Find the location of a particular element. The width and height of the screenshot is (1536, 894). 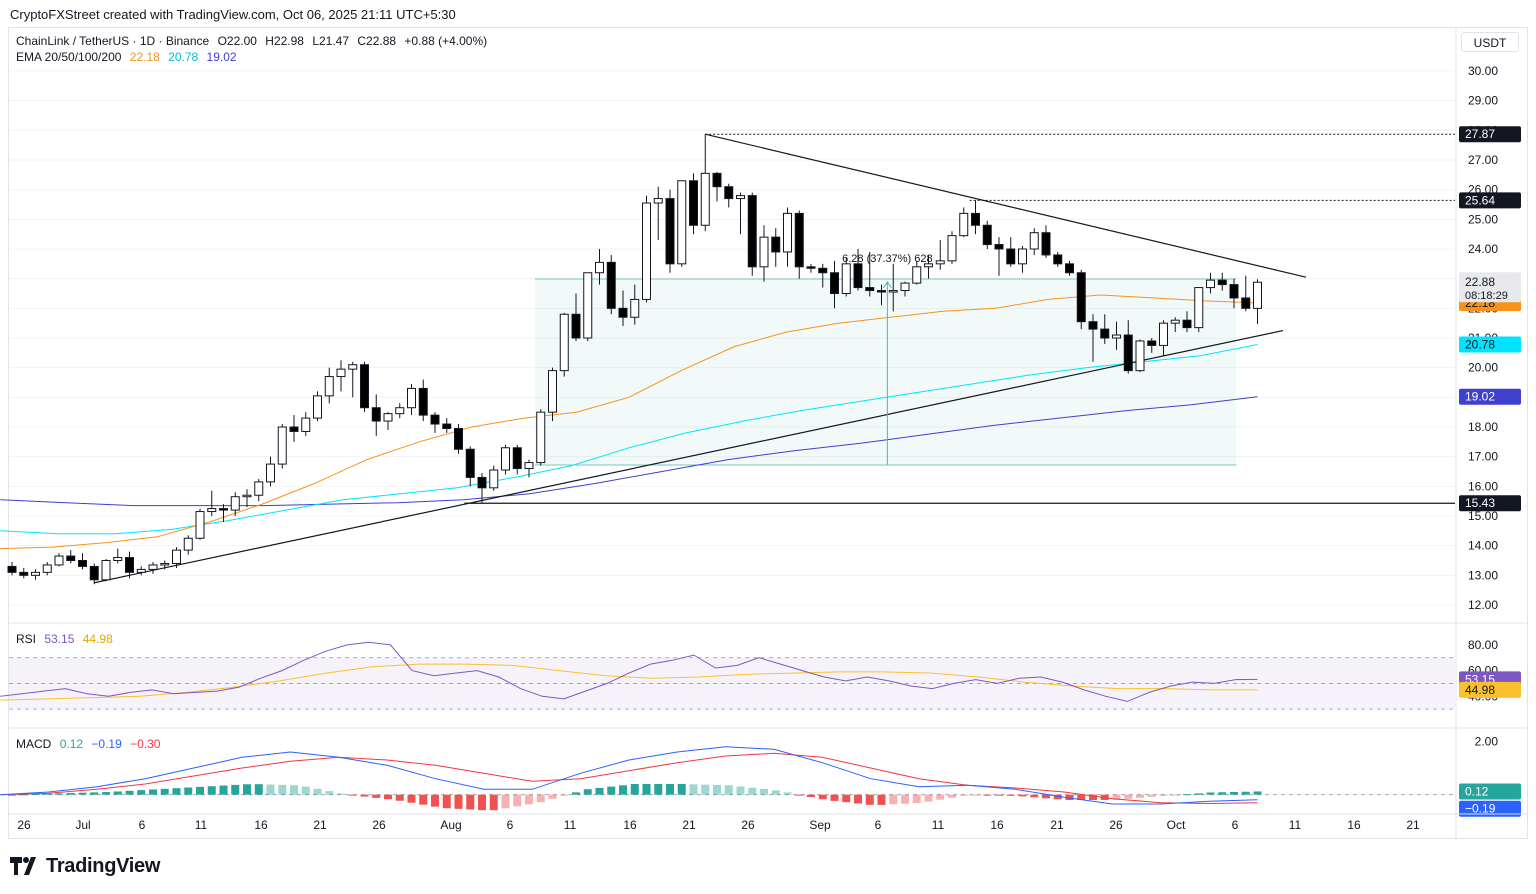

support-price-tag-bg is located at coordinates (1490, 503).